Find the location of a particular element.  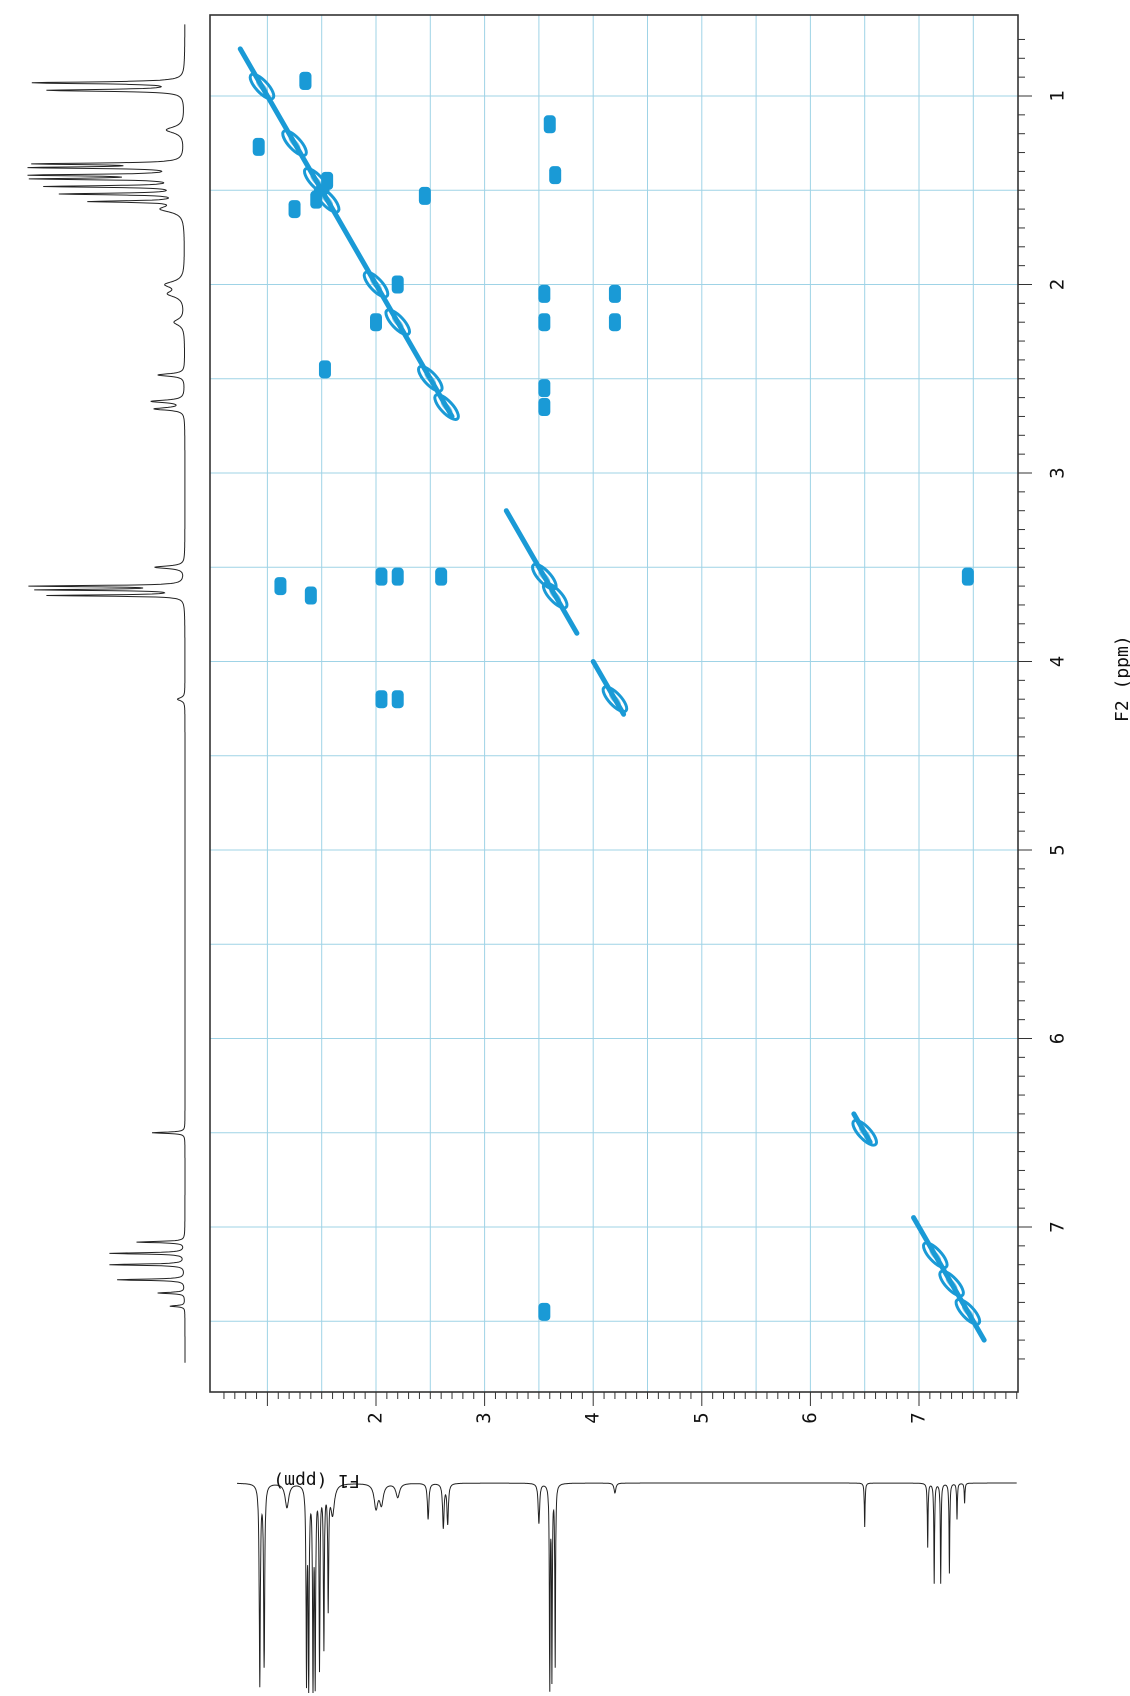

f2-tick-label: 6 is located at coordinates (1058, 1038).